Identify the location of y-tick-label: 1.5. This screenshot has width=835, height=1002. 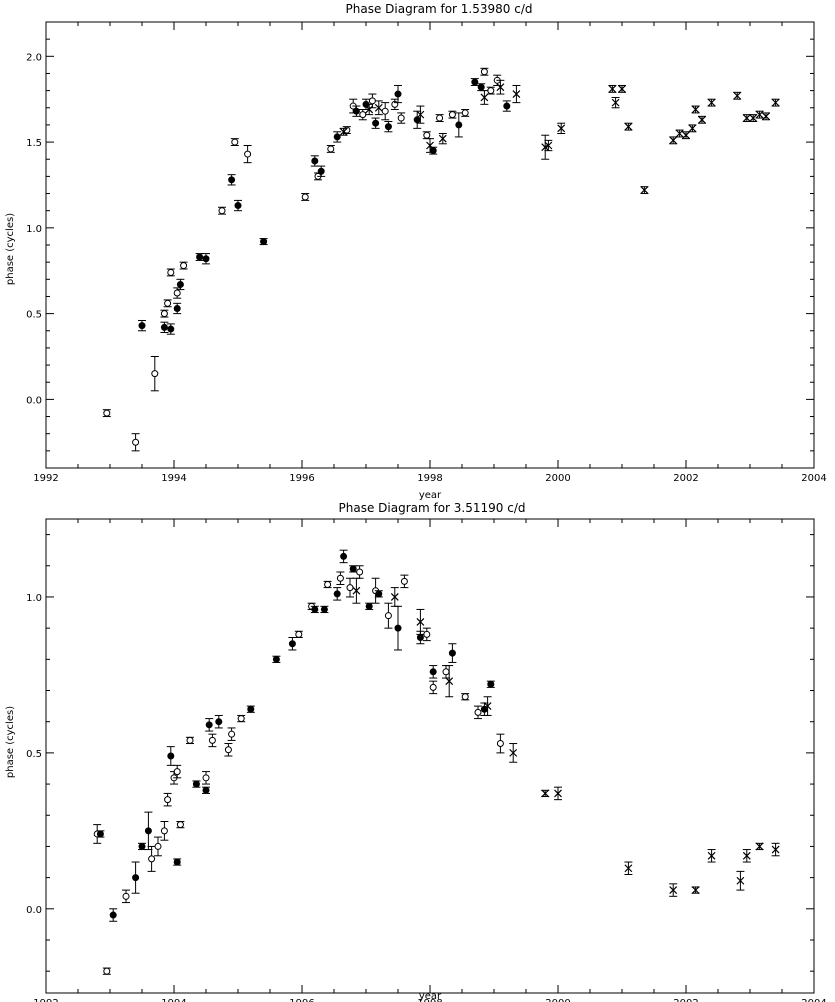
(34, 143).